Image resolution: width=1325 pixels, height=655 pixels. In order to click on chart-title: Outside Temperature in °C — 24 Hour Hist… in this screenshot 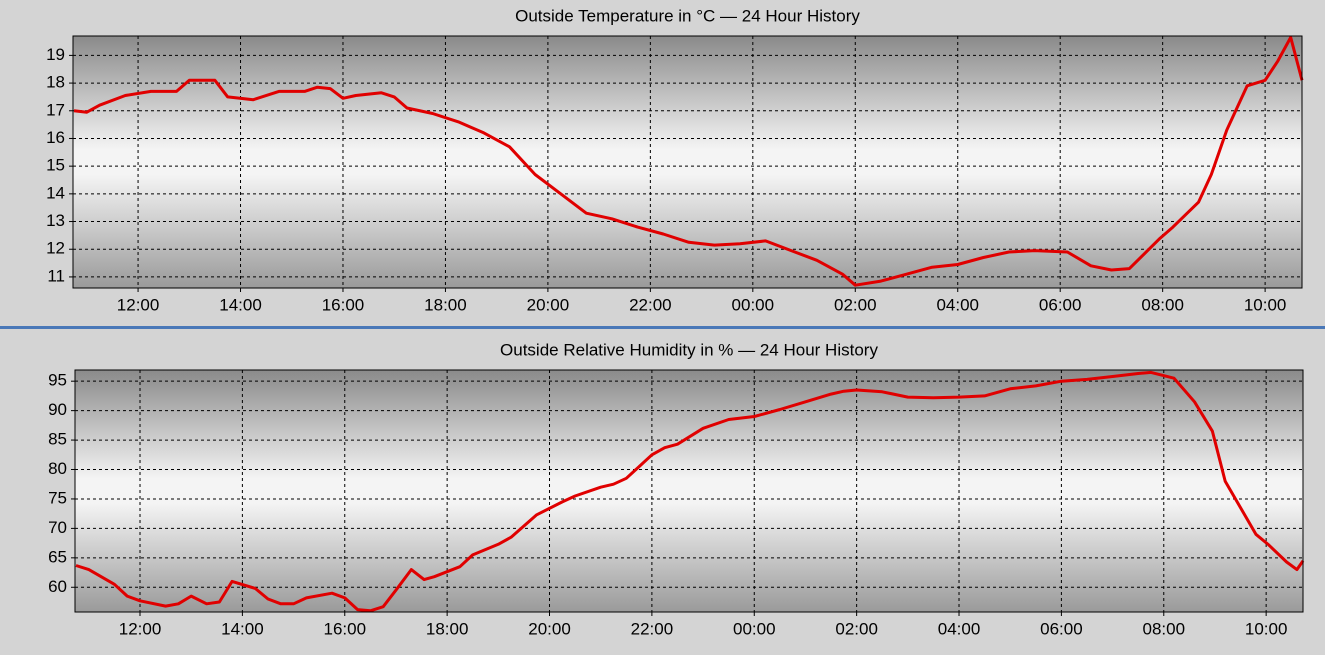, I will do `click(687, 15)`.